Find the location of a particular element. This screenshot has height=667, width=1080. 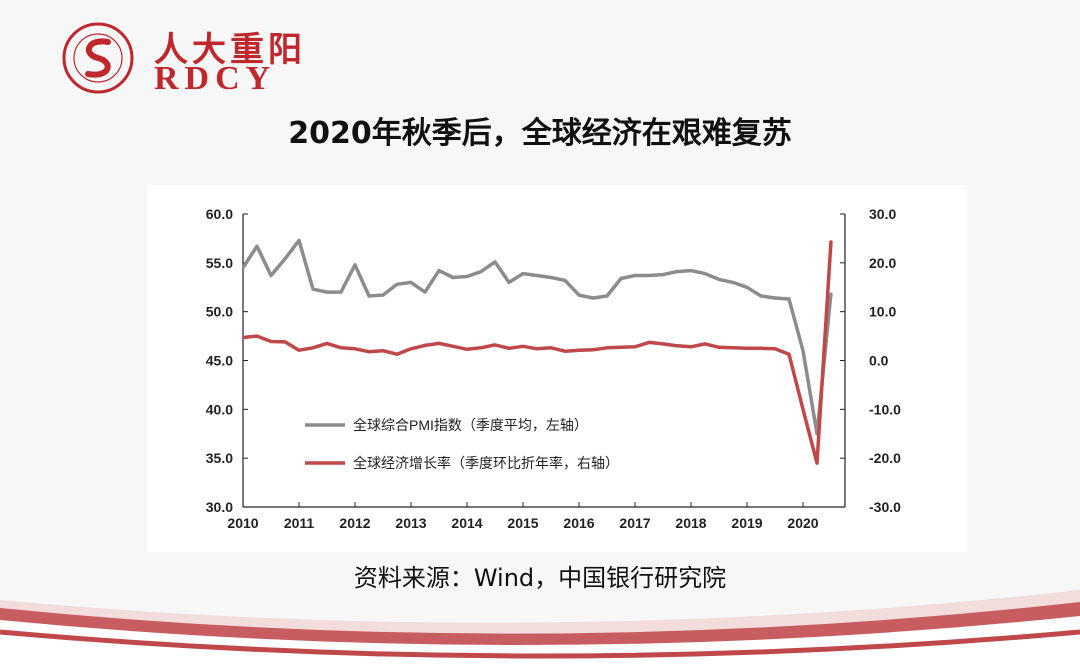

legend-label-0: 全球综合PMI指数（季度平均，左轴） is located at coordinates (470, 425).